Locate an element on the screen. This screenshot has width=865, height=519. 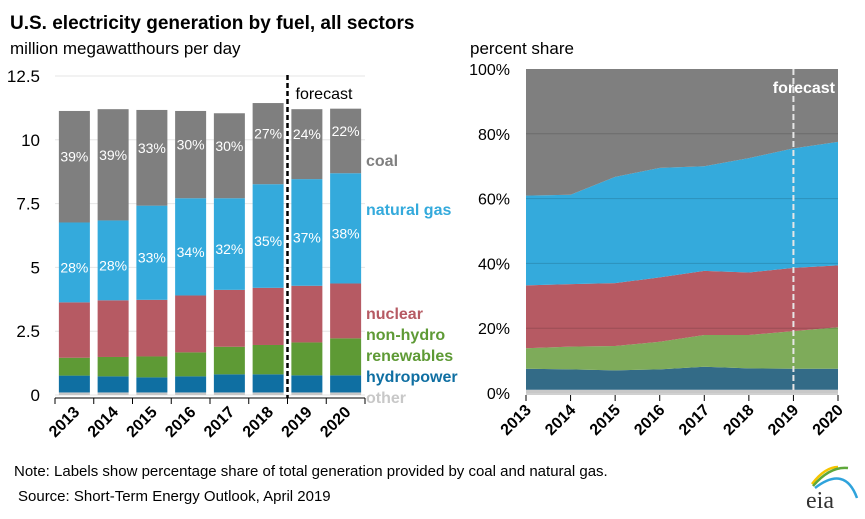
left-subtitle: million megawatthours per day is located at coordinates (125, 48).